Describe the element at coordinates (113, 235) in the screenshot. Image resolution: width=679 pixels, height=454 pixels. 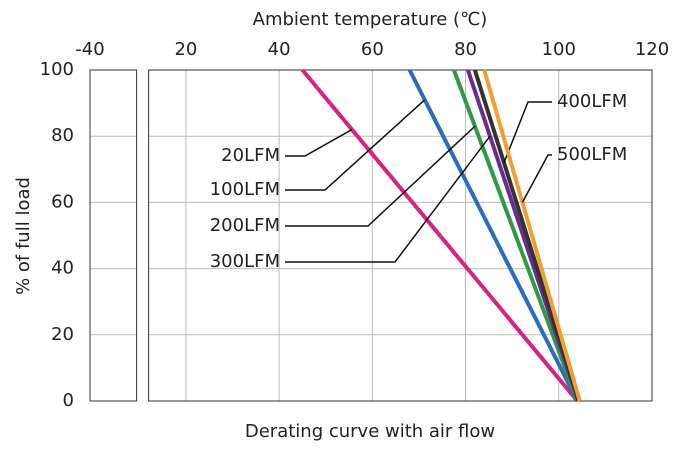
I see `plot-frame` at that location.